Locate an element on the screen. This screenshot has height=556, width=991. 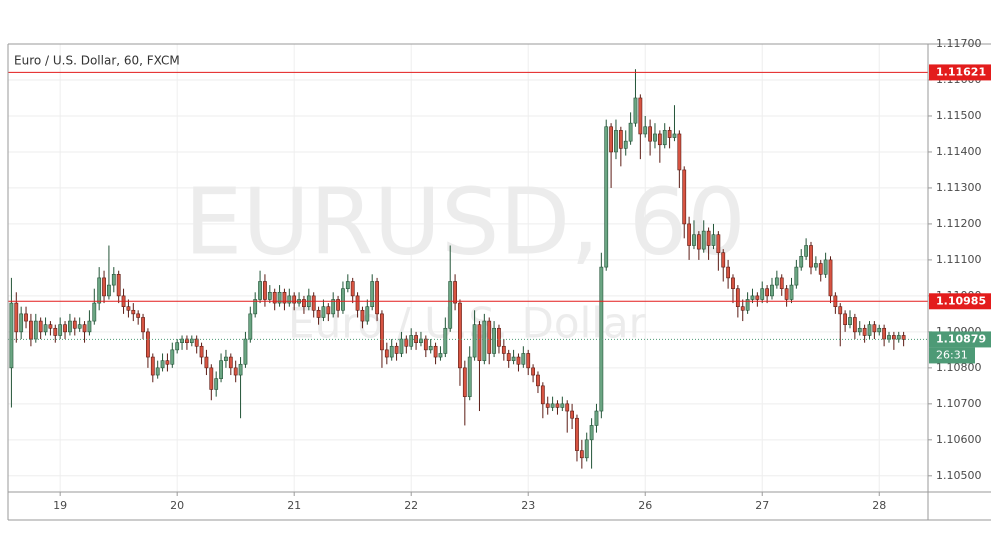
y-tick-label: 1.11200 is located at coordinates (959, 223).